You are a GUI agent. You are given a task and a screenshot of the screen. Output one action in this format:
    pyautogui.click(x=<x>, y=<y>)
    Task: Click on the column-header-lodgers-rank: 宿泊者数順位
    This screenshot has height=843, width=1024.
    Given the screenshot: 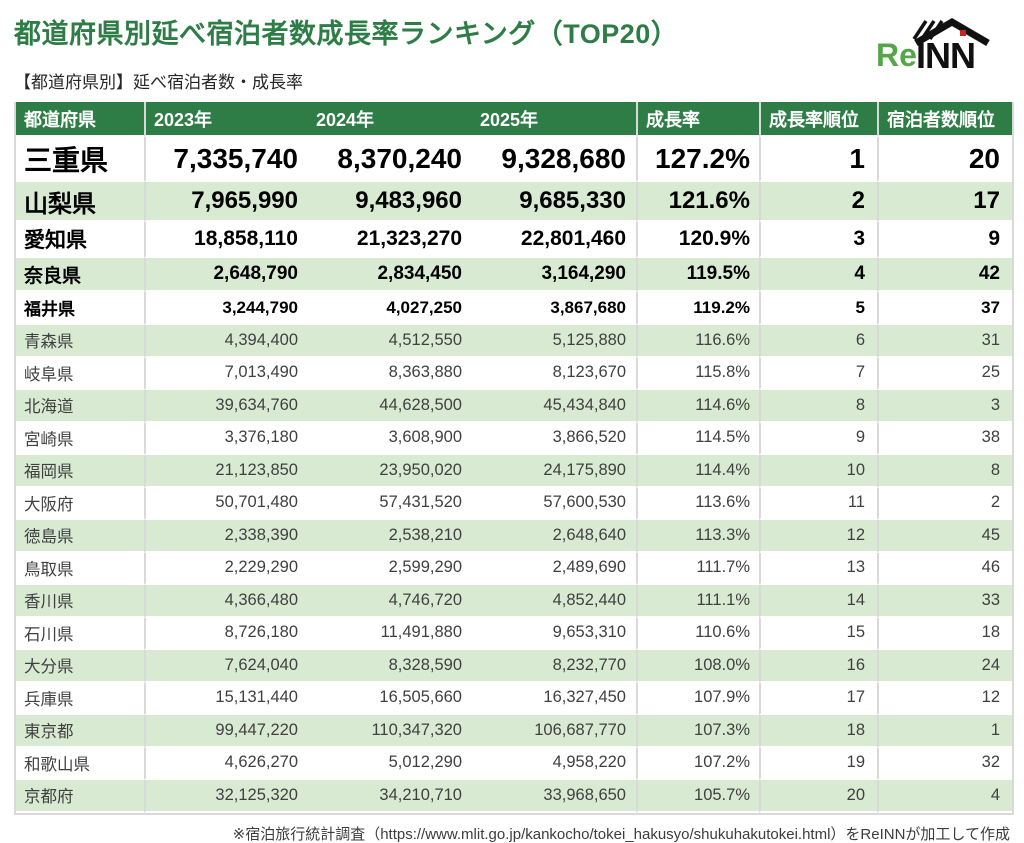 What is the action you would take?
    pyautogui.click(x=944, y=119)
    